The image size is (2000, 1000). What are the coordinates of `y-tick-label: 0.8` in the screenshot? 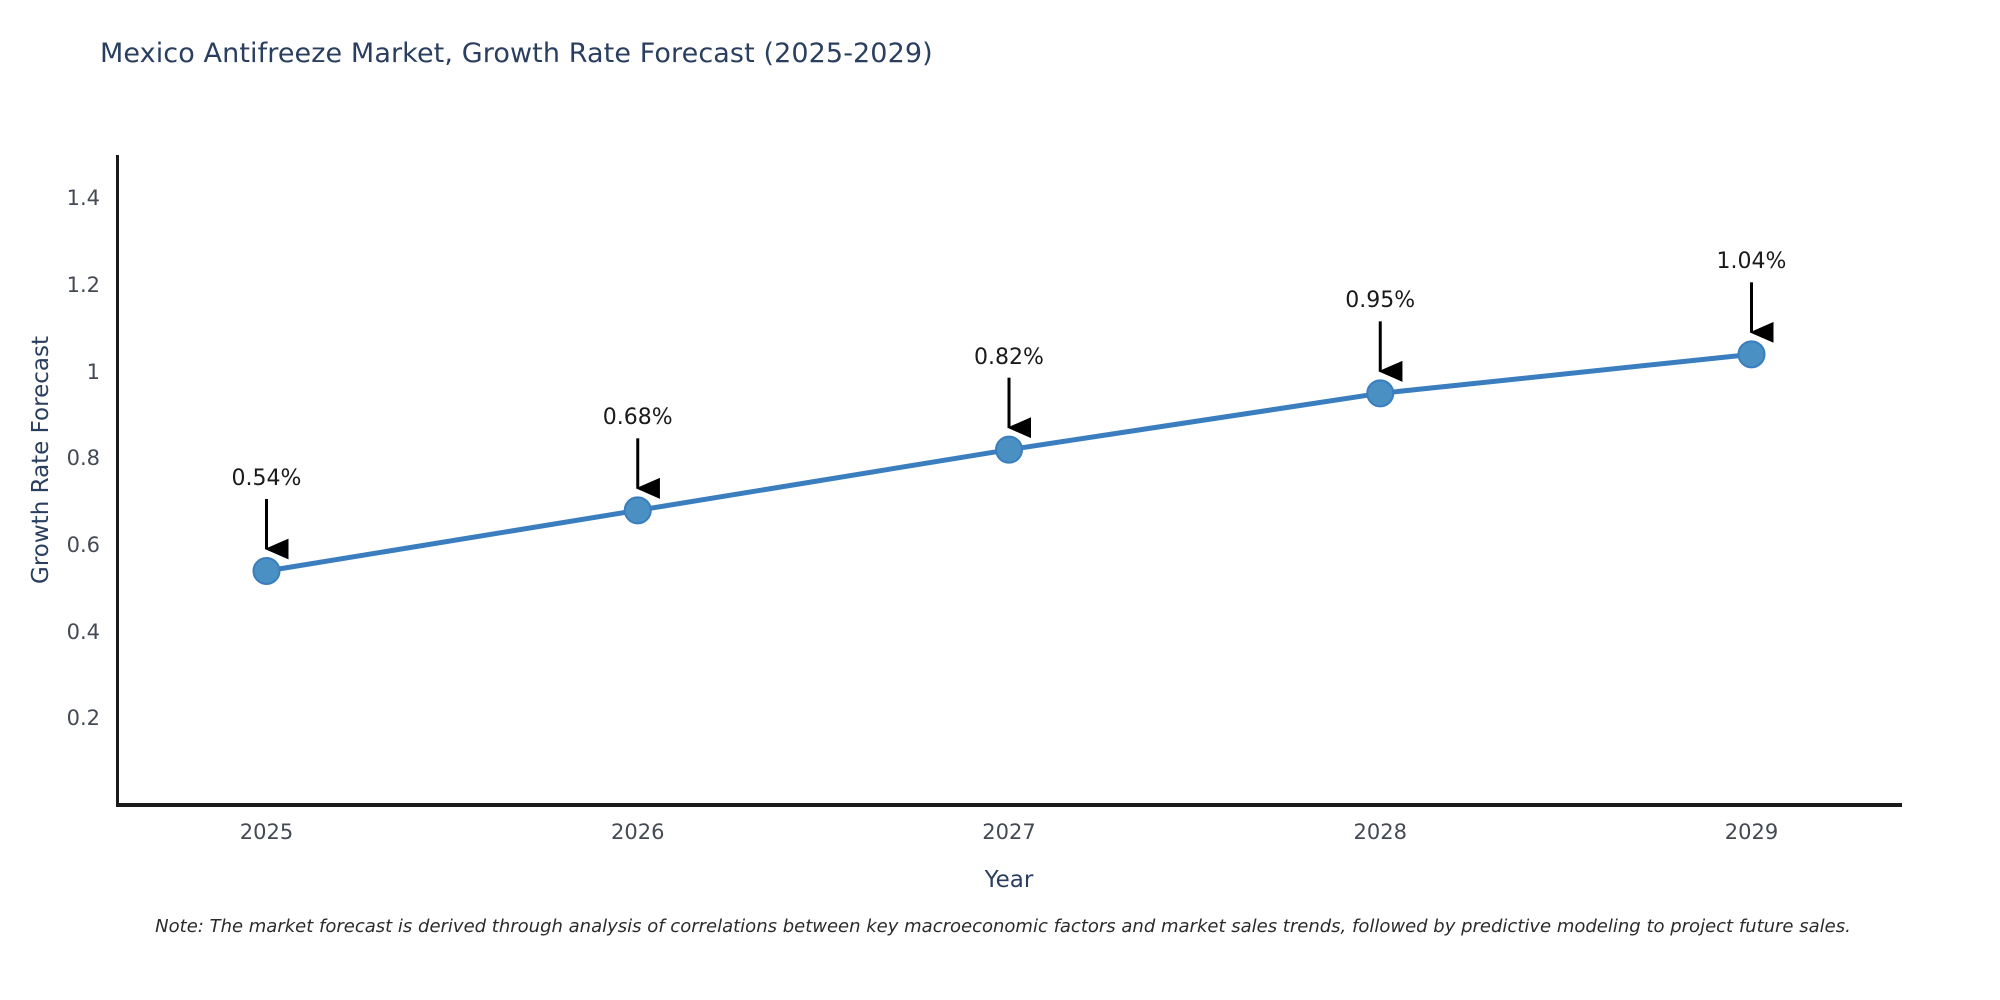 It's located at (83, 458).